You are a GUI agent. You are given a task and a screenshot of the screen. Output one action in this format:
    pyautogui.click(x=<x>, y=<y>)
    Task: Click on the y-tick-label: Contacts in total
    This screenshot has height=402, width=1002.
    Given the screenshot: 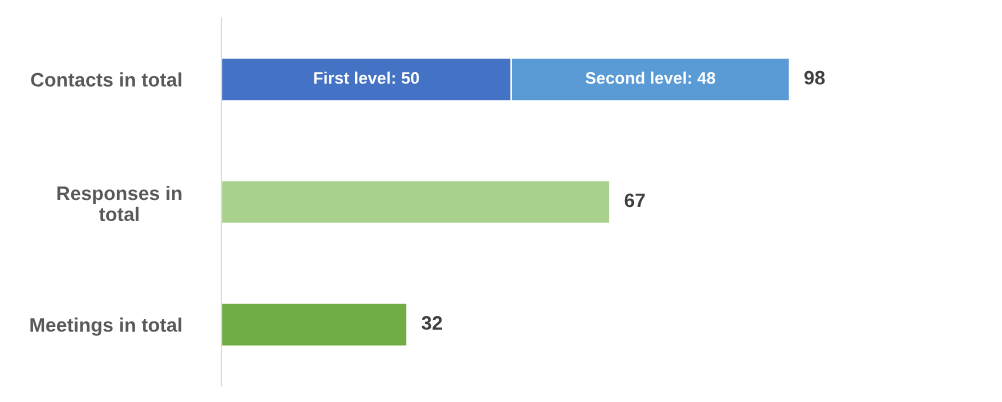 What is the action you would take?
    pyautogui.click(x=106, y=79)
    